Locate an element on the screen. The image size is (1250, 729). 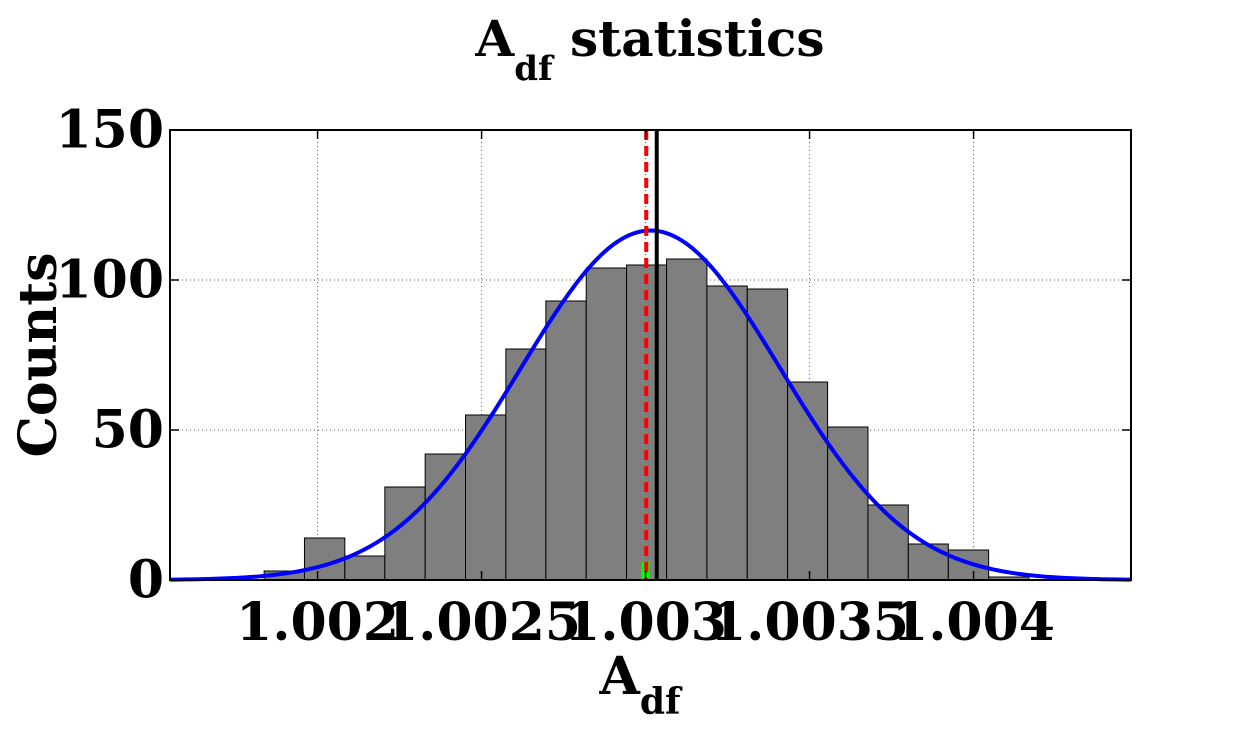
x-tick-label: 1.0035 is located at coordinates (809, 622).